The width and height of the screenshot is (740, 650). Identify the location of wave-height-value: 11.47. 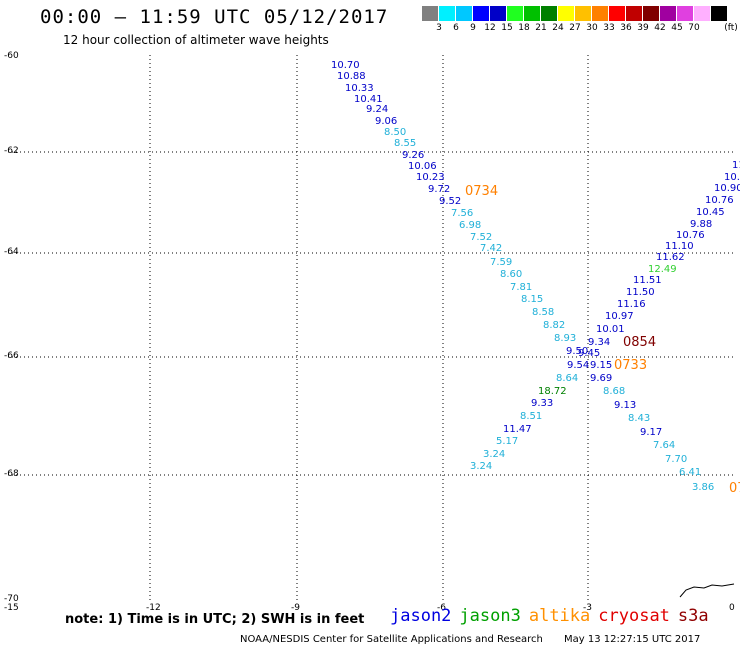
(517, 429).